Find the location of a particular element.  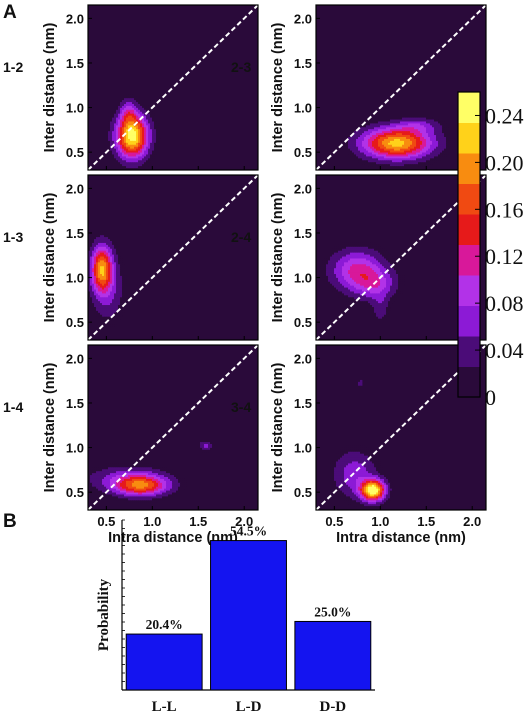

colorbar: 0 0.04 0.08 0.12 0.16 0.20 0.24 is located at coordinates (490, 250).